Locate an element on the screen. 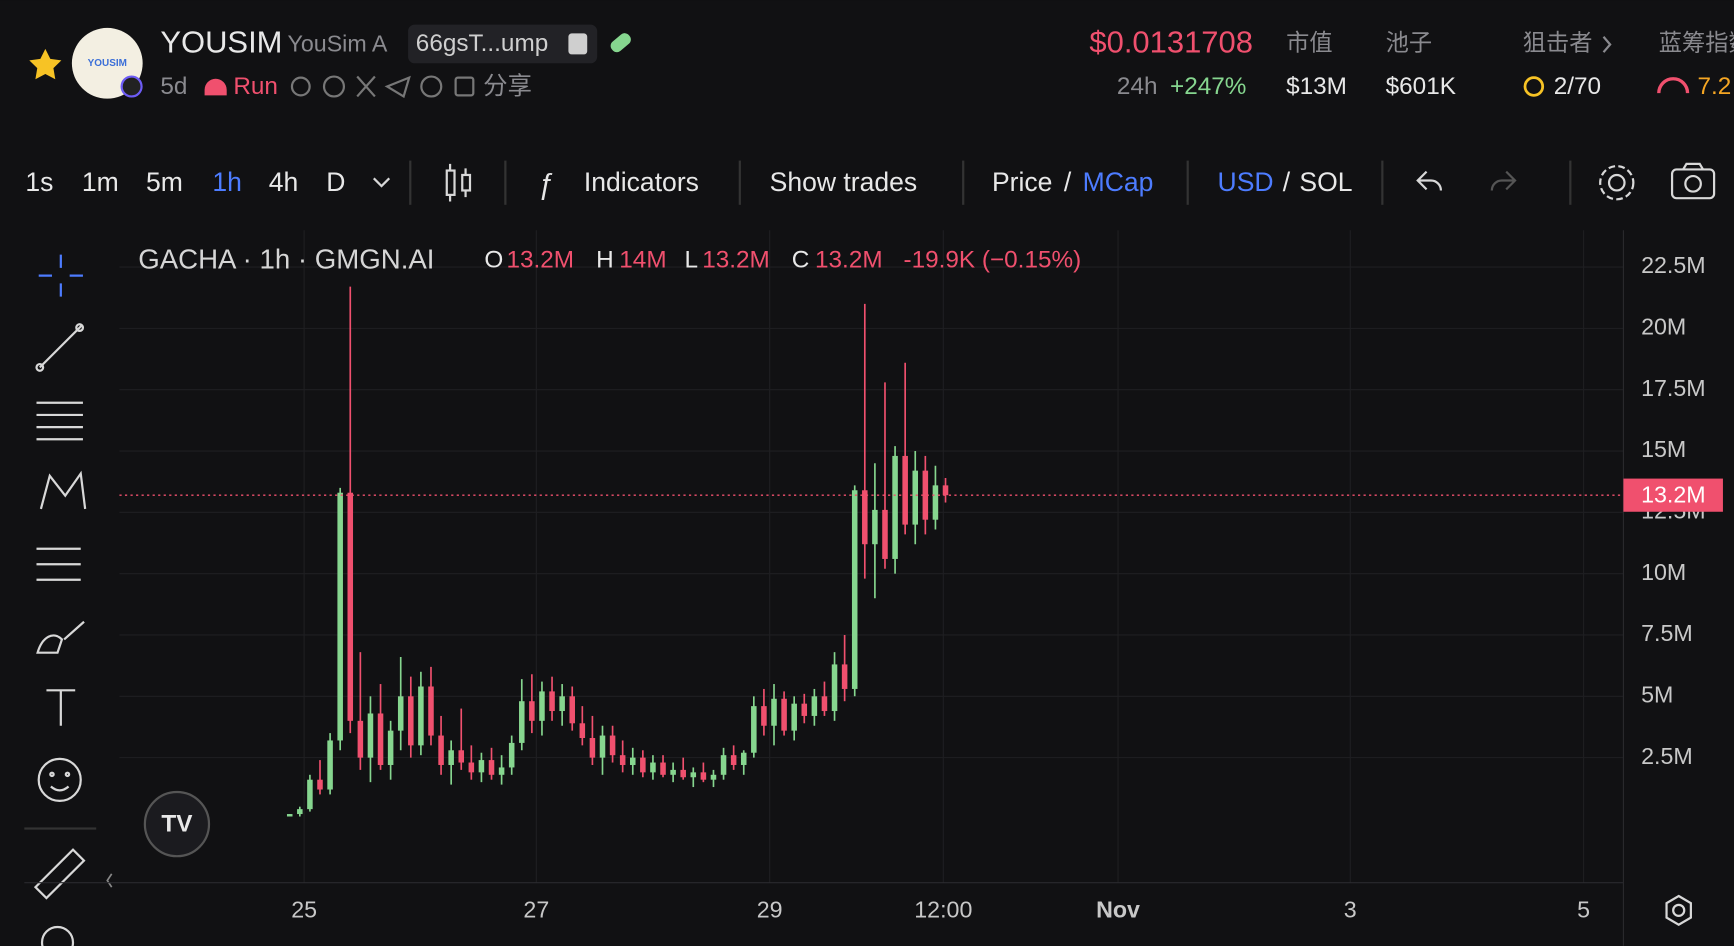 The image size is (1734, 946). legend-o: 13.2M is located at coordinates (540, 260).